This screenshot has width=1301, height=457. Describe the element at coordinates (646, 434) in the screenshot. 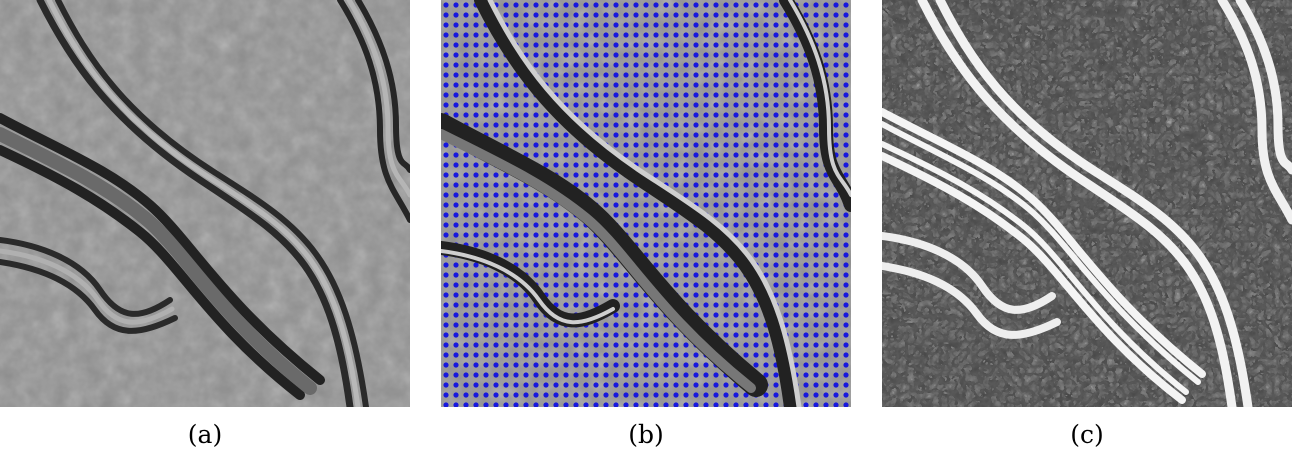

I see `caption-b: (b)` at that location.